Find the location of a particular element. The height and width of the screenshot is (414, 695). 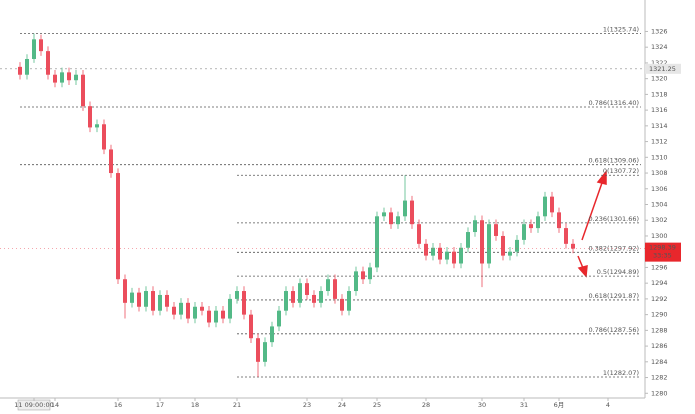

y-tick-label: 1290 is located at coordinates (659, 315).